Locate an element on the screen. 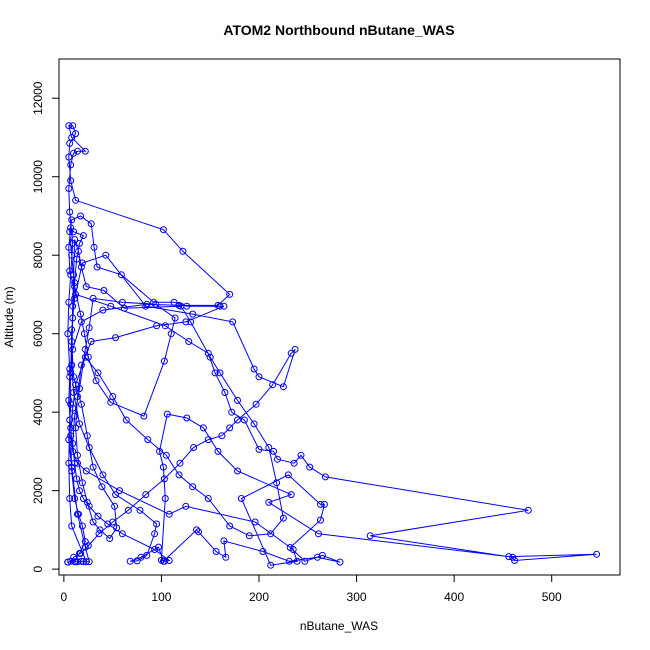 The height and width of the screenshot is (650, 650). x-tick-label: 100 is located at coordinates (161, 597).